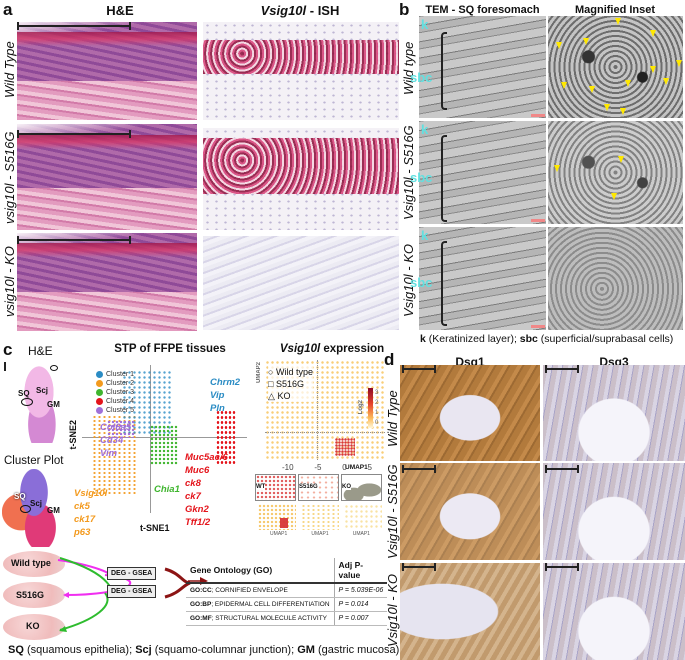 The width and height of the screenshot is (685, 660). What do you see at coordinates (271, 396) in the screenshot?
I see `triangle-icon: △` at bounding box center [271, 396].